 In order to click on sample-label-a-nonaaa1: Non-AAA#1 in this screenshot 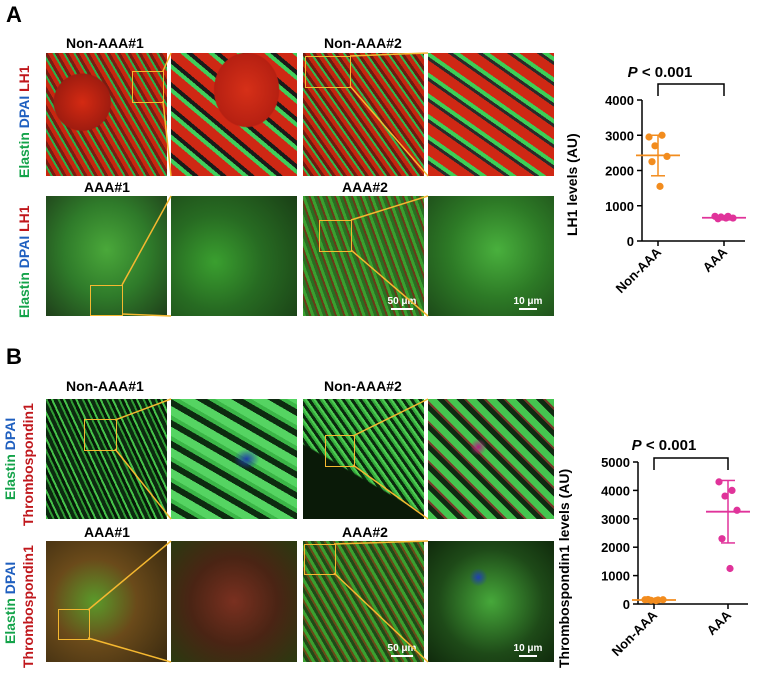, I will do `click(105, 43)`.